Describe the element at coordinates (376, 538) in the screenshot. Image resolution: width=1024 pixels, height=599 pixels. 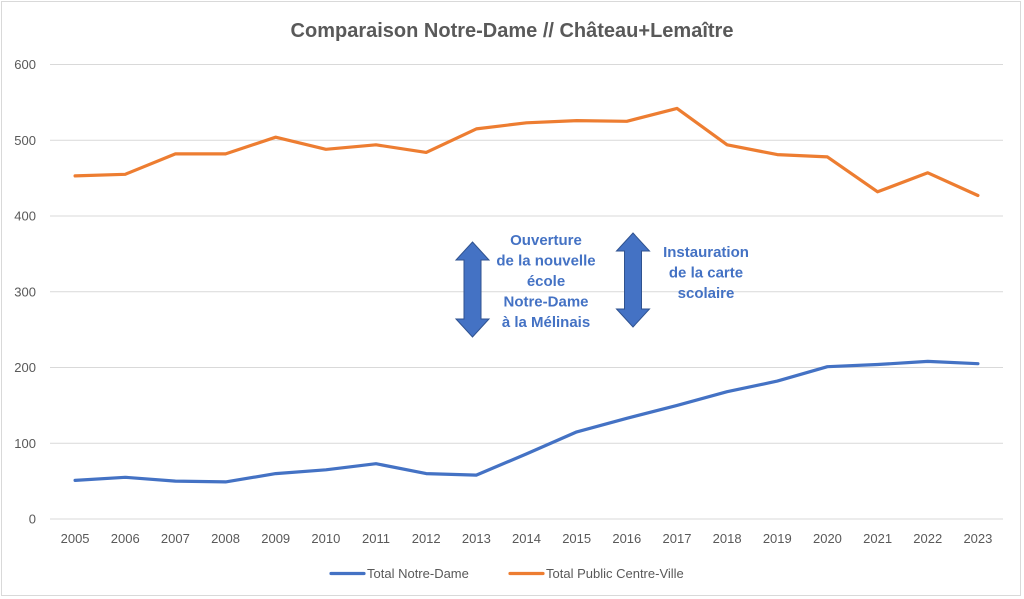
I see `x-tick-label: 2011` at that location.